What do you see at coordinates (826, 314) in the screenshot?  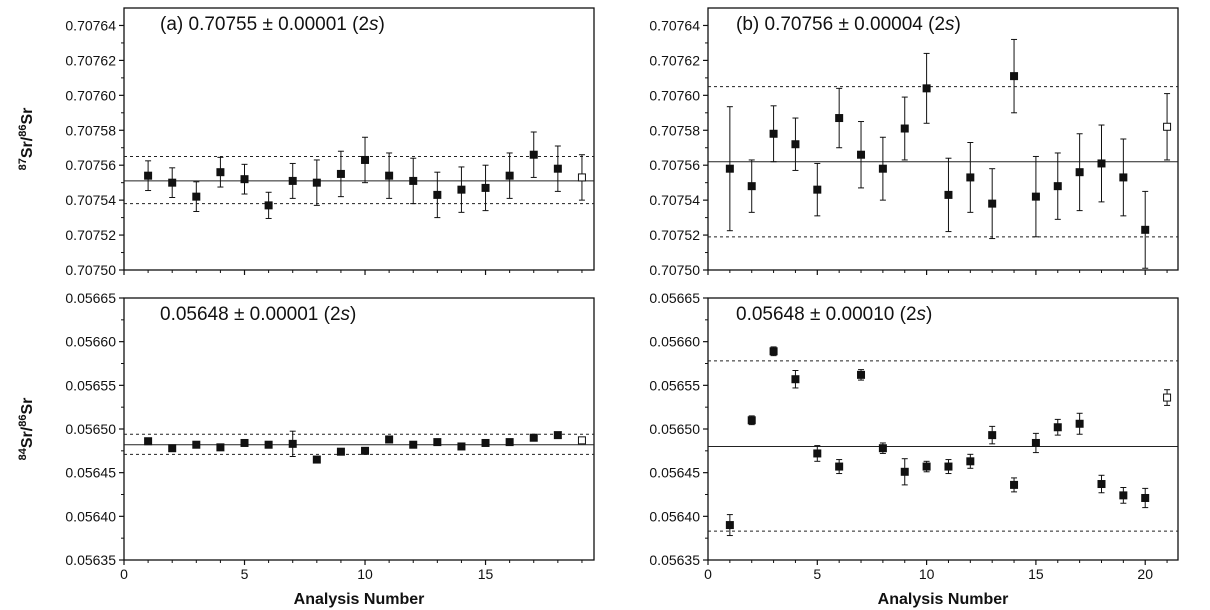 I see `annotation-value: 0.05648 ± 0.00010 (2` at bounding box center [826, 314].